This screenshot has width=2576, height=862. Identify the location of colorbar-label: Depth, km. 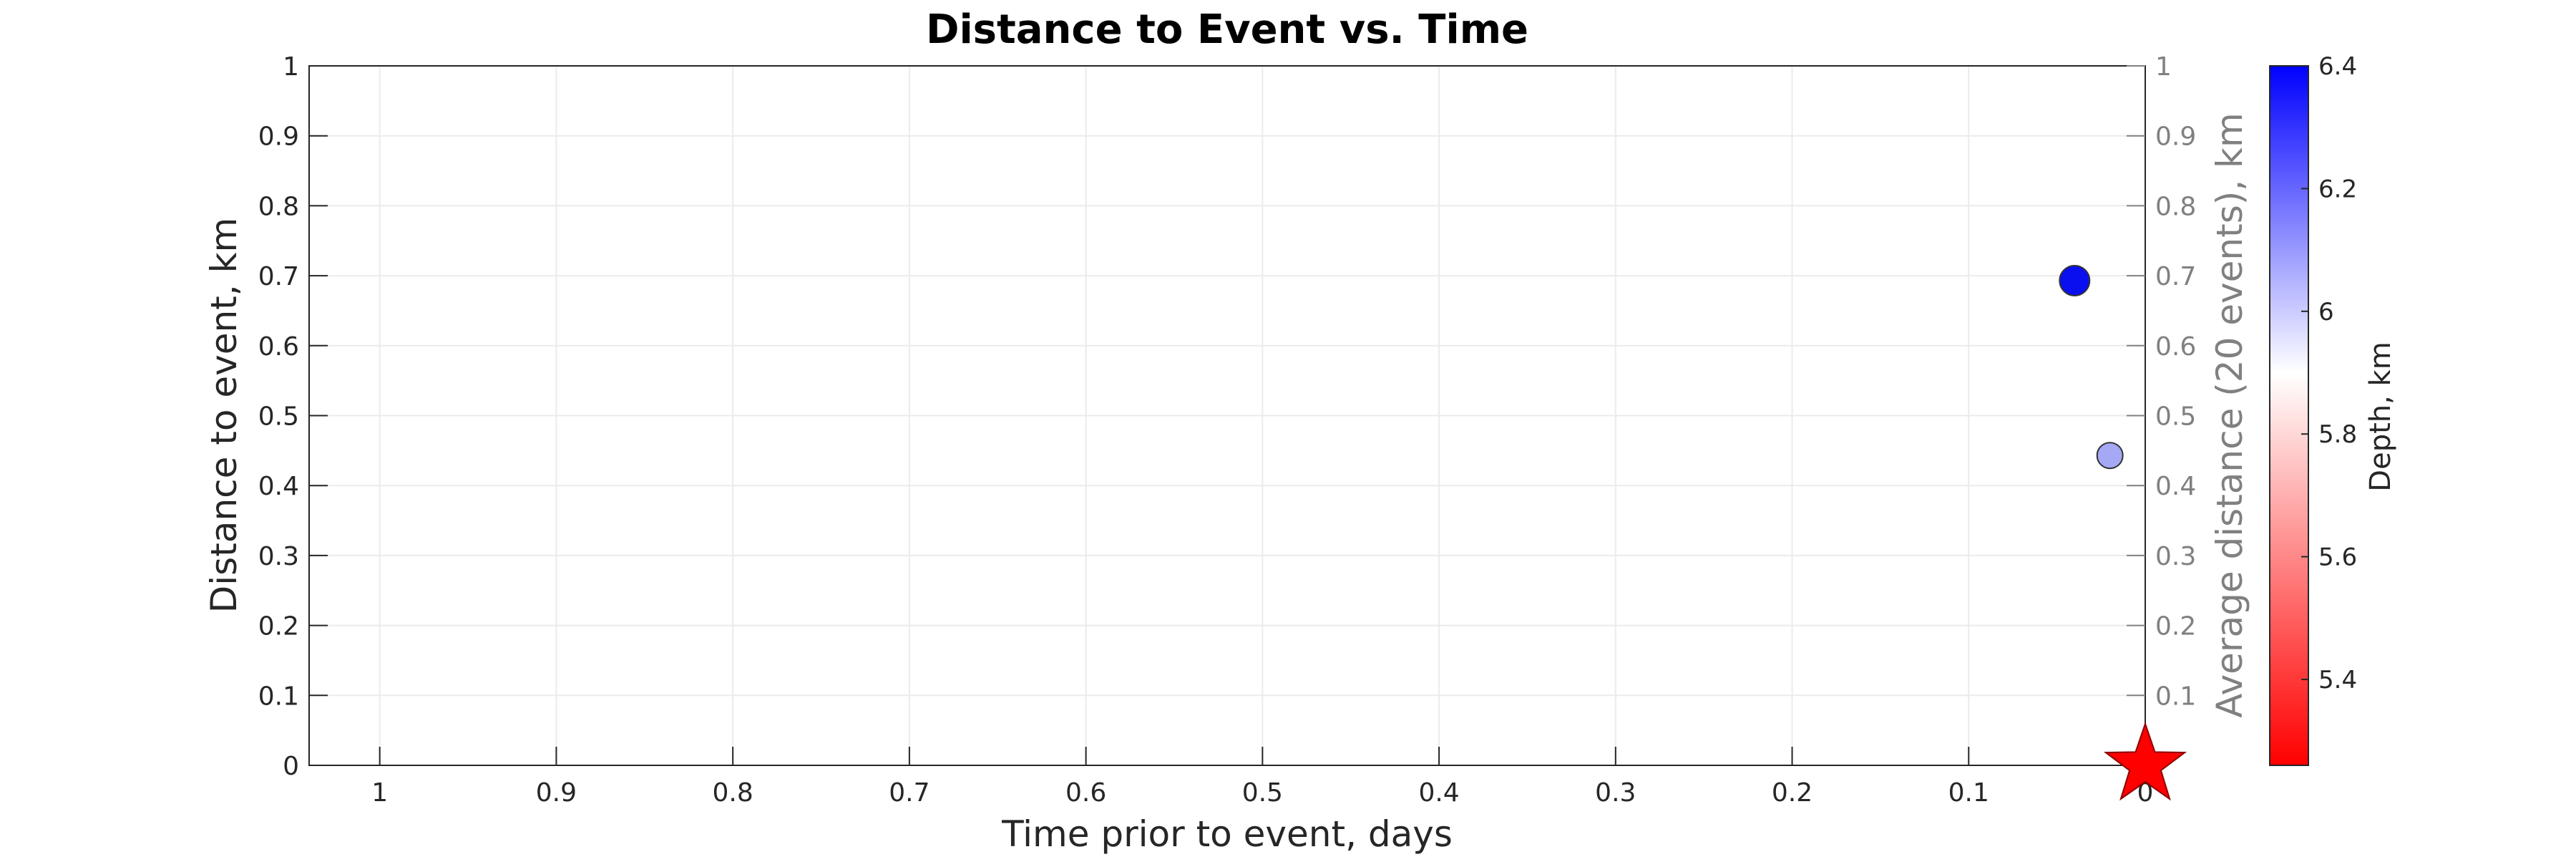
(2380, 416).